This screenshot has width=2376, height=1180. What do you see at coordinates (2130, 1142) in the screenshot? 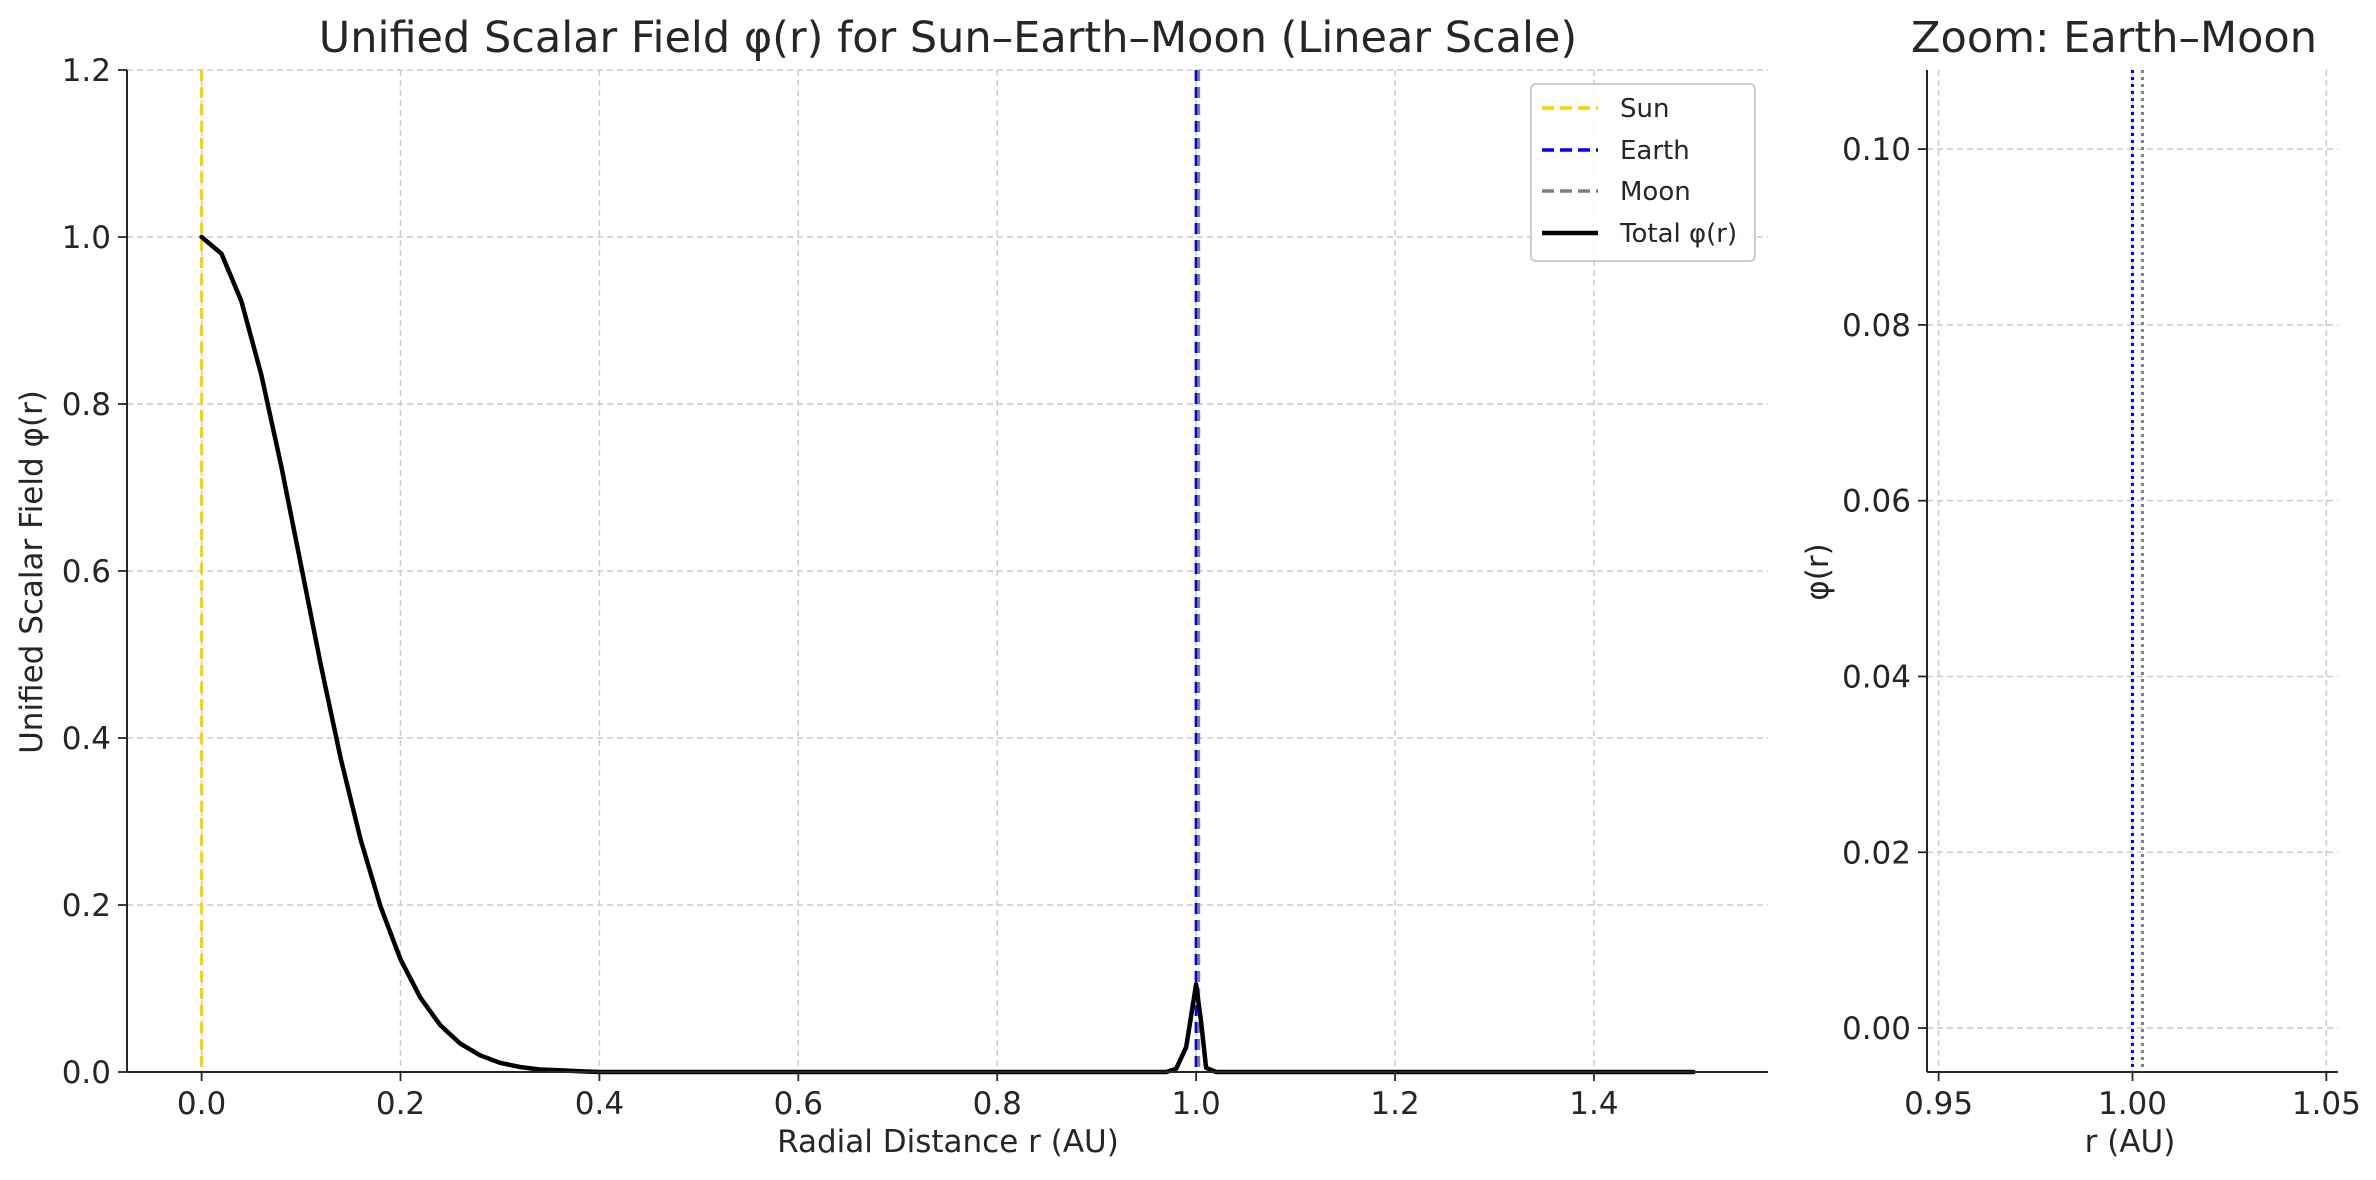
I see `zoom-x-axis-label: r (AU)` at bounding box center [2130, 1142].